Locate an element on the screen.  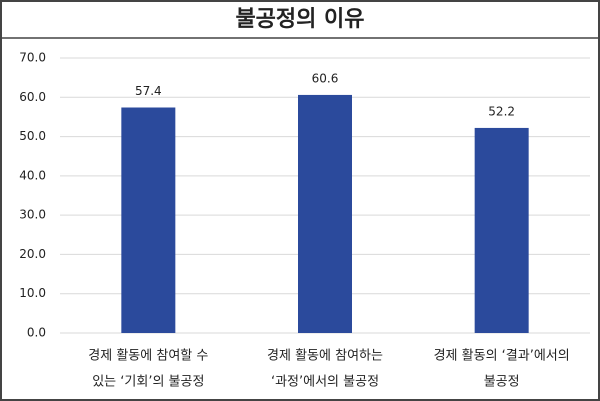
chart-title: 불공정의 이유 is located at coordinates (299, 19).